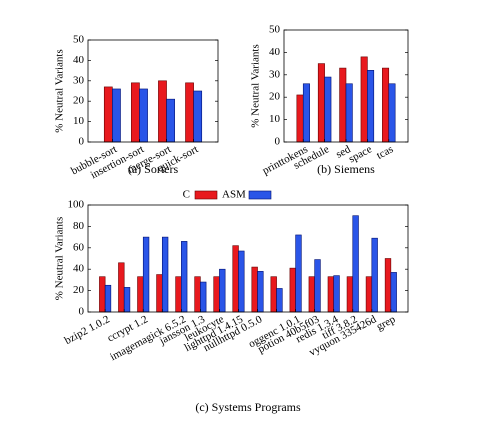 The height and width of the screenshot is (427, 495). Describe the element at coordinates (386, 323) in the screenshot. I see `x-tick-label: grep` at that location.